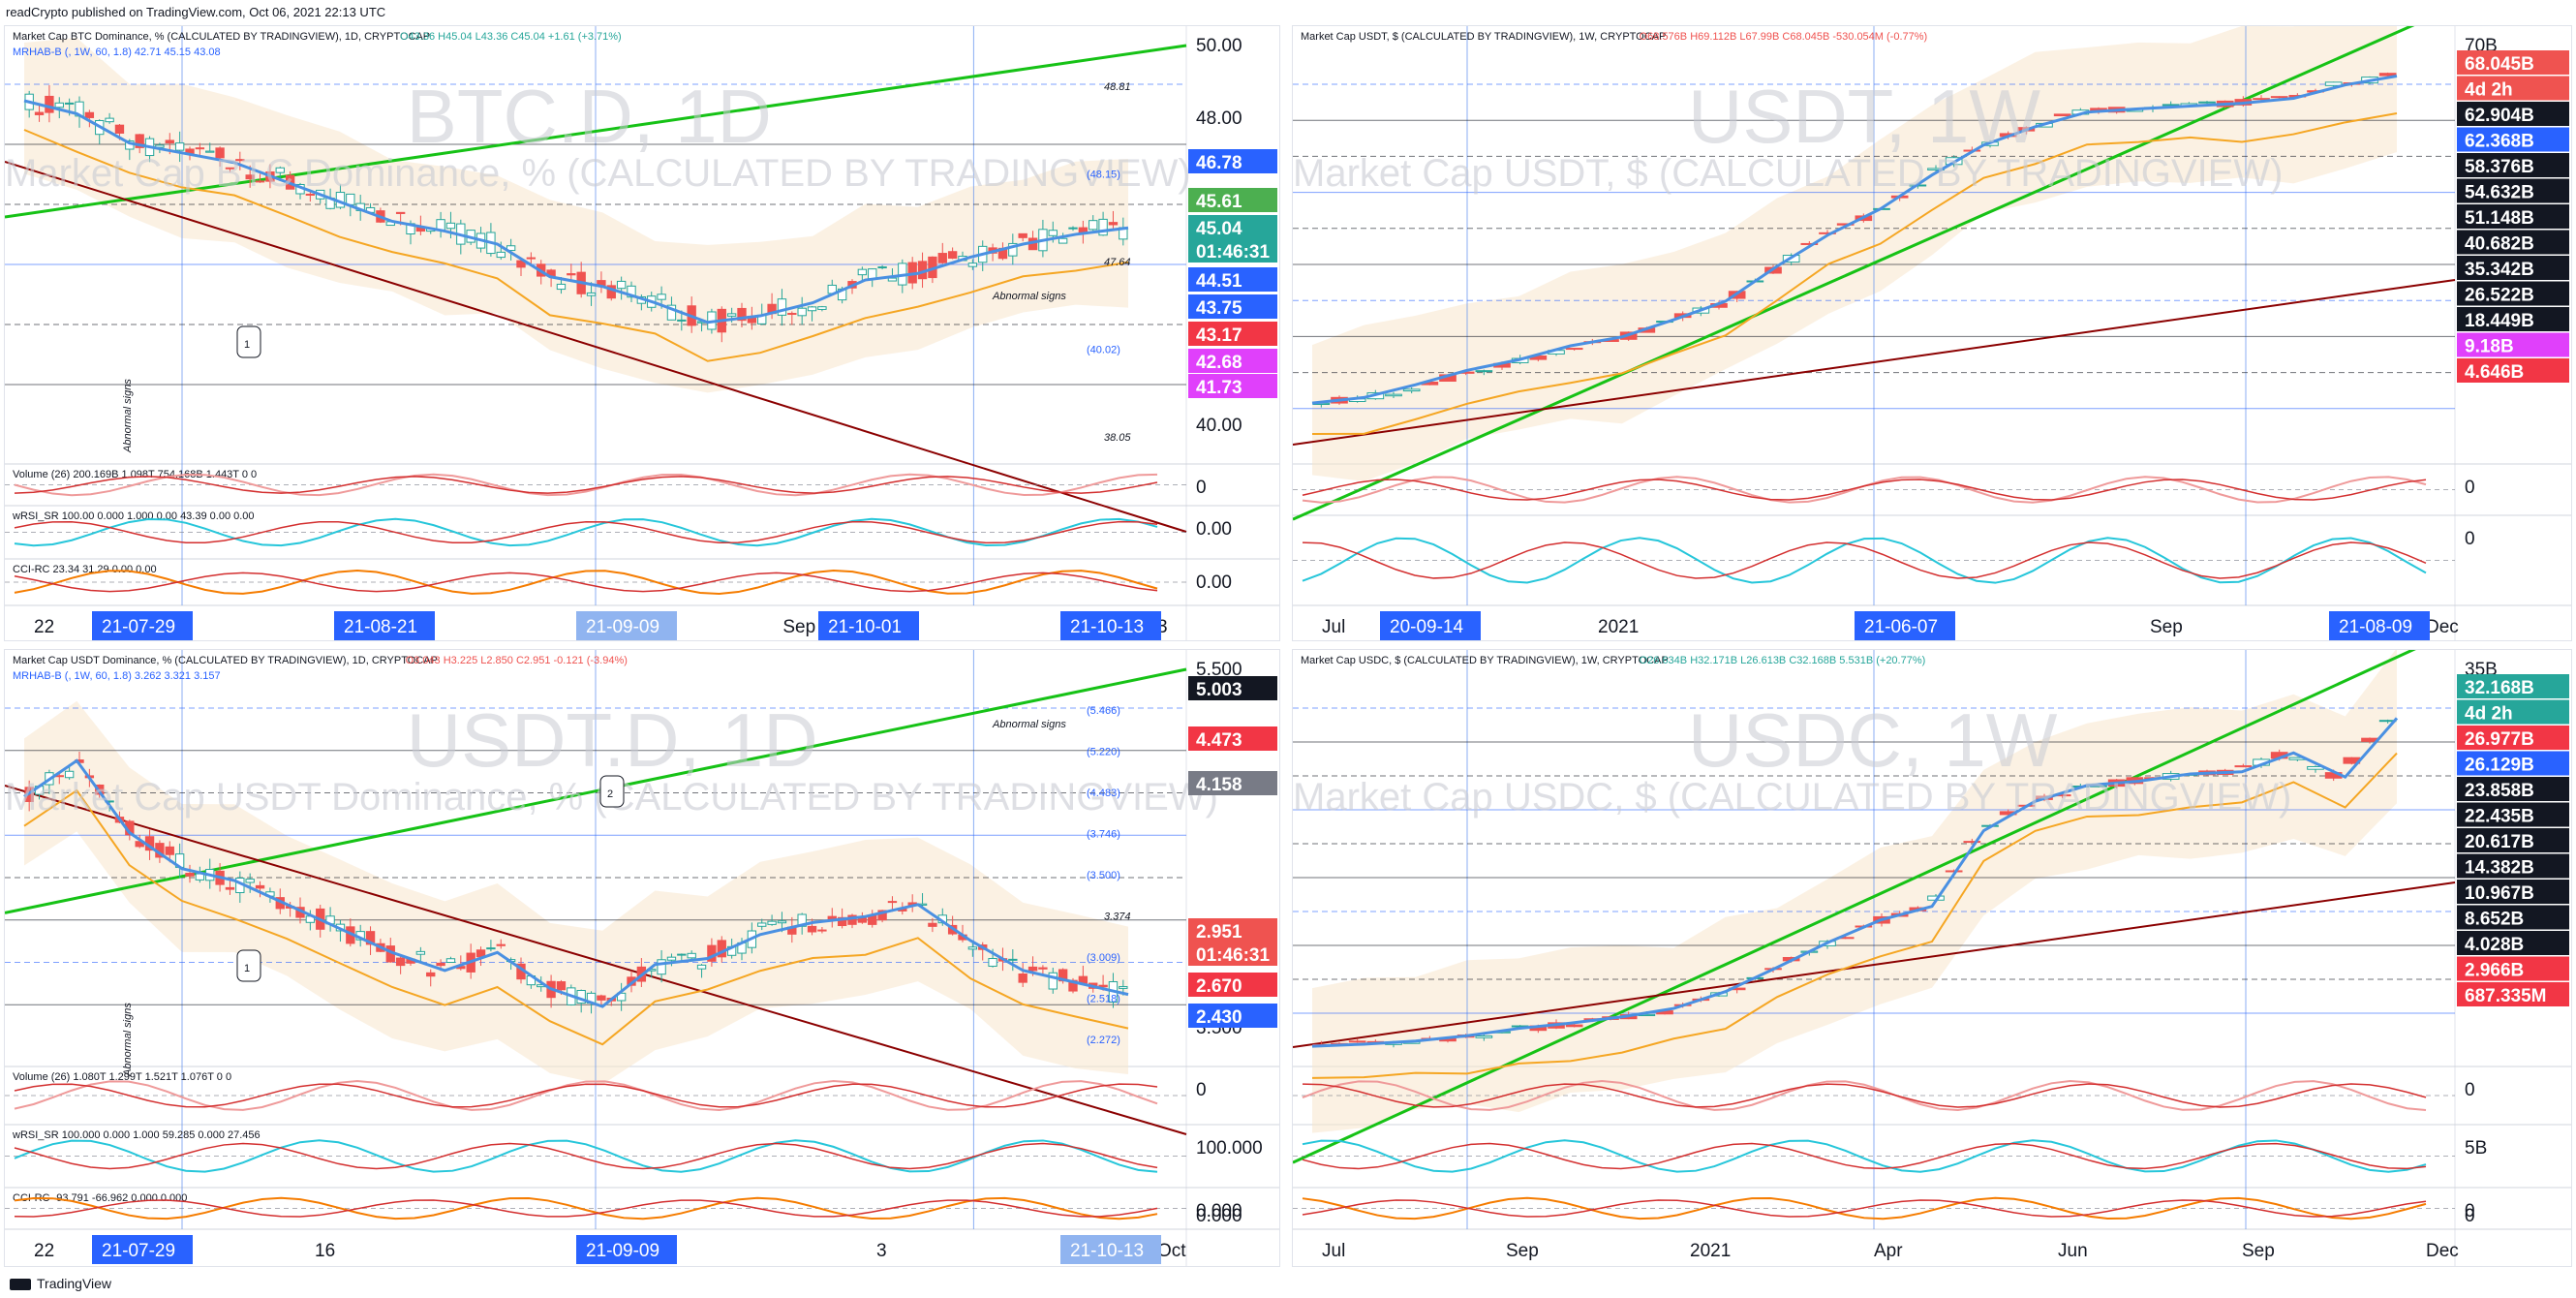 The image size is (2576, 1298). I want to click on date-tag-label: 21-09-09, so click(622, 1251).